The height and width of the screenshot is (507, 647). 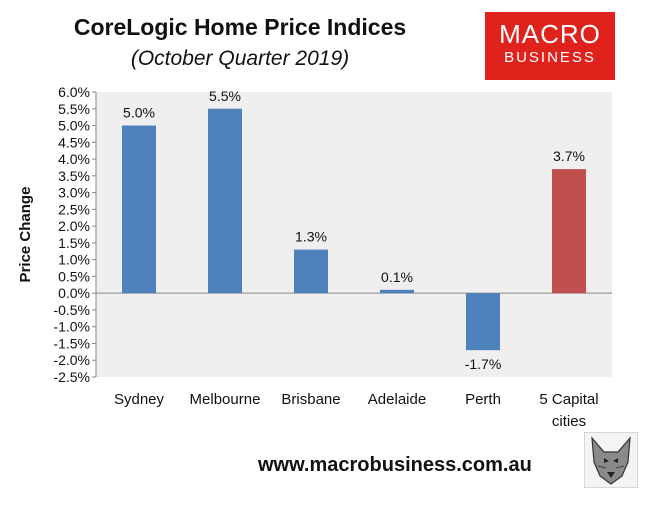 I want to click on x-tick-label: Brisbane, so click(x=310, y=399).